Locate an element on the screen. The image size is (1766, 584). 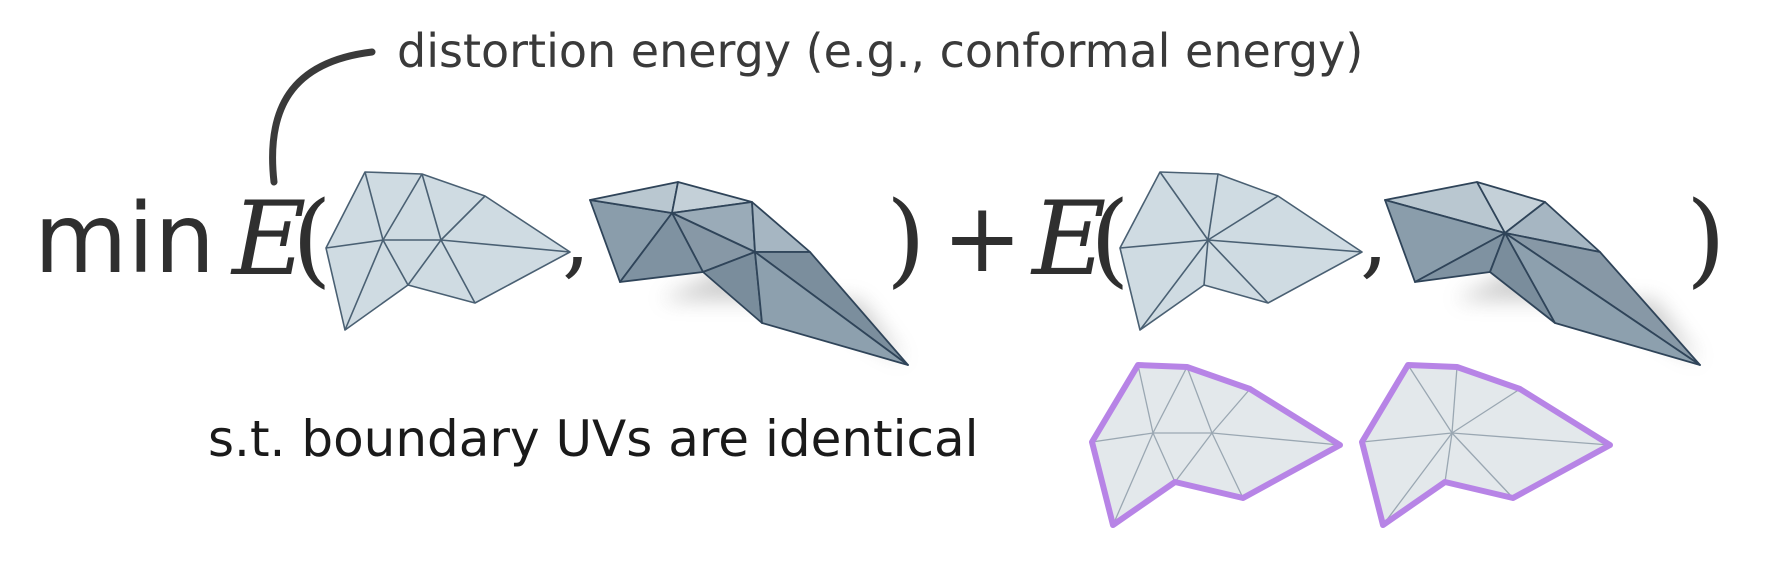
energy-symbol-2: E is located at coordinates (1069, 239).